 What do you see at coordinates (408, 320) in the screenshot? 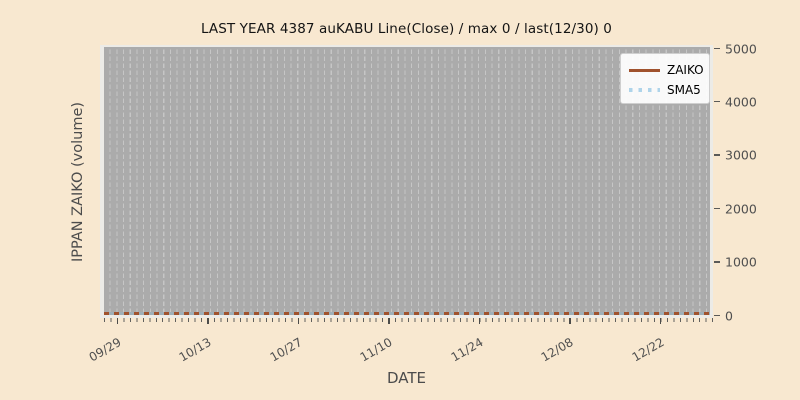
I see `x-axis-minor-ticks` at bounding box center [408, 320].